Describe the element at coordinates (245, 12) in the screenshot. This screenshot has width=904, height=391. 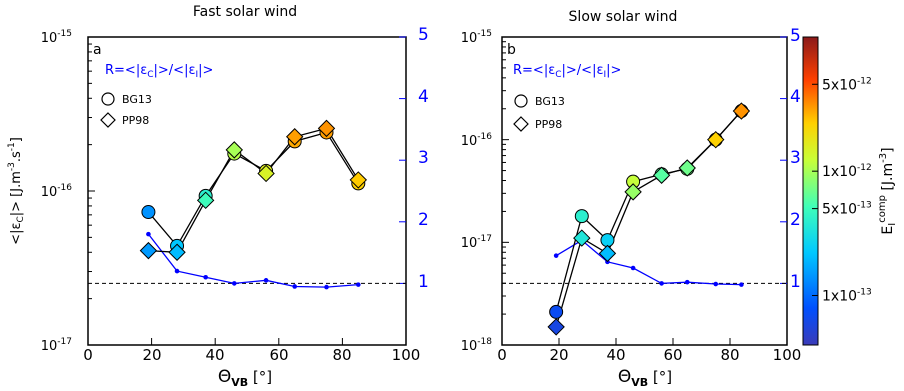
I see `panel-a-title: Fast solar wind` at that location.